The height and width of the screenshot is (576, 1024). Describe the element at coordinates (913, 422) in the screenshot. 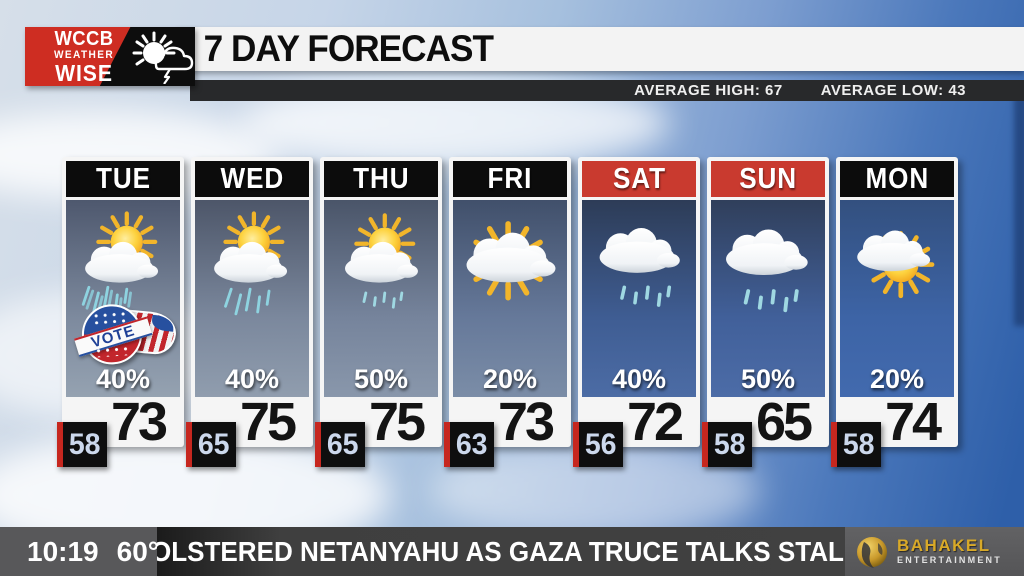

I see `high-temp: 74` at that location.